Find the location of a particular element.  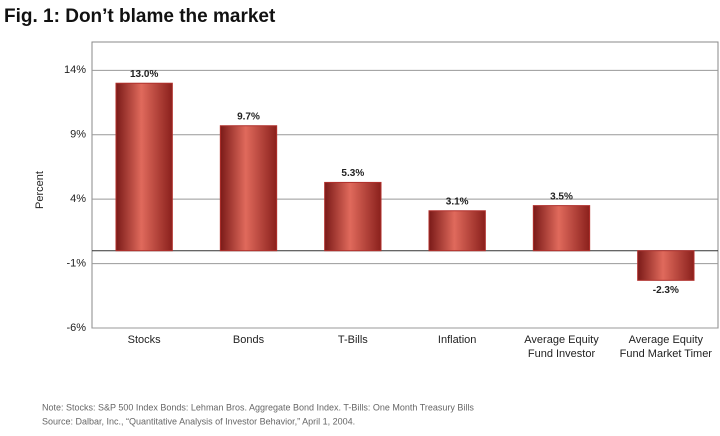

data-label: -2.3% is located at coordinates (666, 290).